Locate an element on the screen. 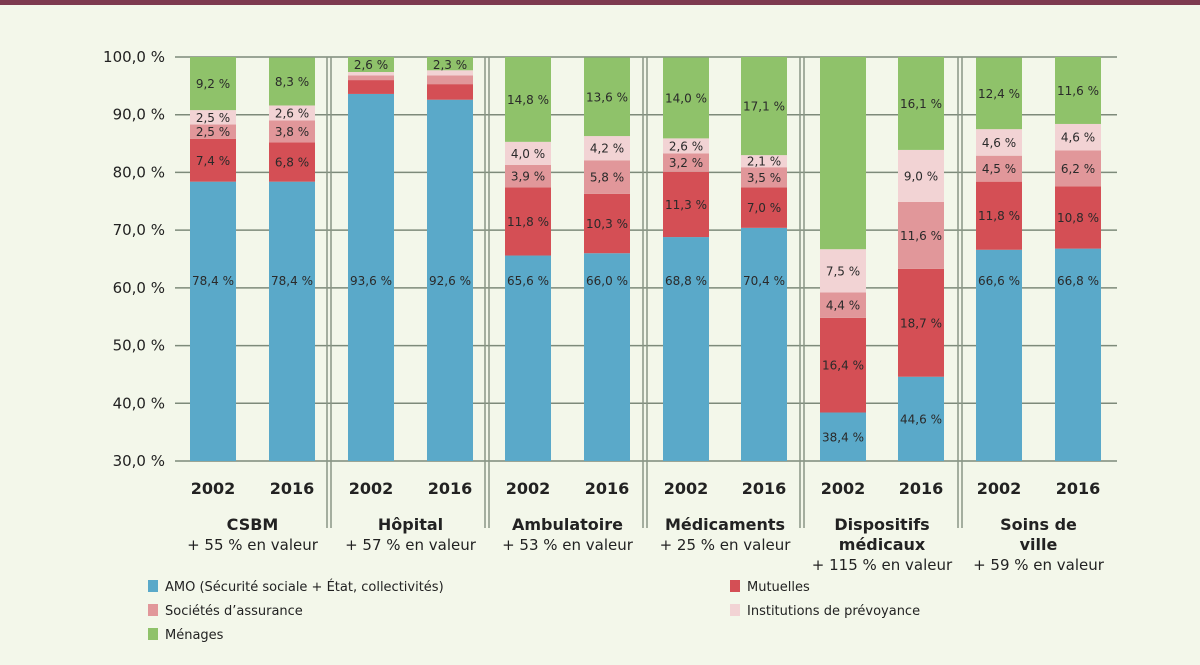  top-border is located at coordinates (600, 2).